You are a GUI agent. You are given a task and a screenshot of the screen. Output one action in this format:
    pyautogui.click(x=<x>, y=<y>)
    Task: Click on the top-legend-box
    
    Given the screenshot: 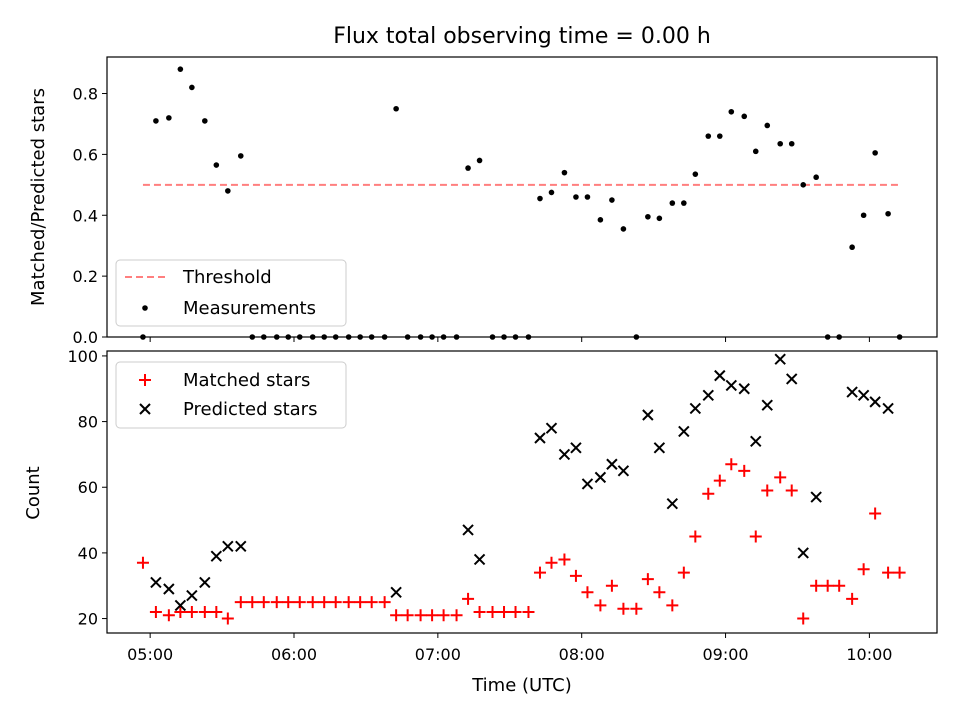 What is the action you would take?
    pyautogui.click(x=231, y=293)
    